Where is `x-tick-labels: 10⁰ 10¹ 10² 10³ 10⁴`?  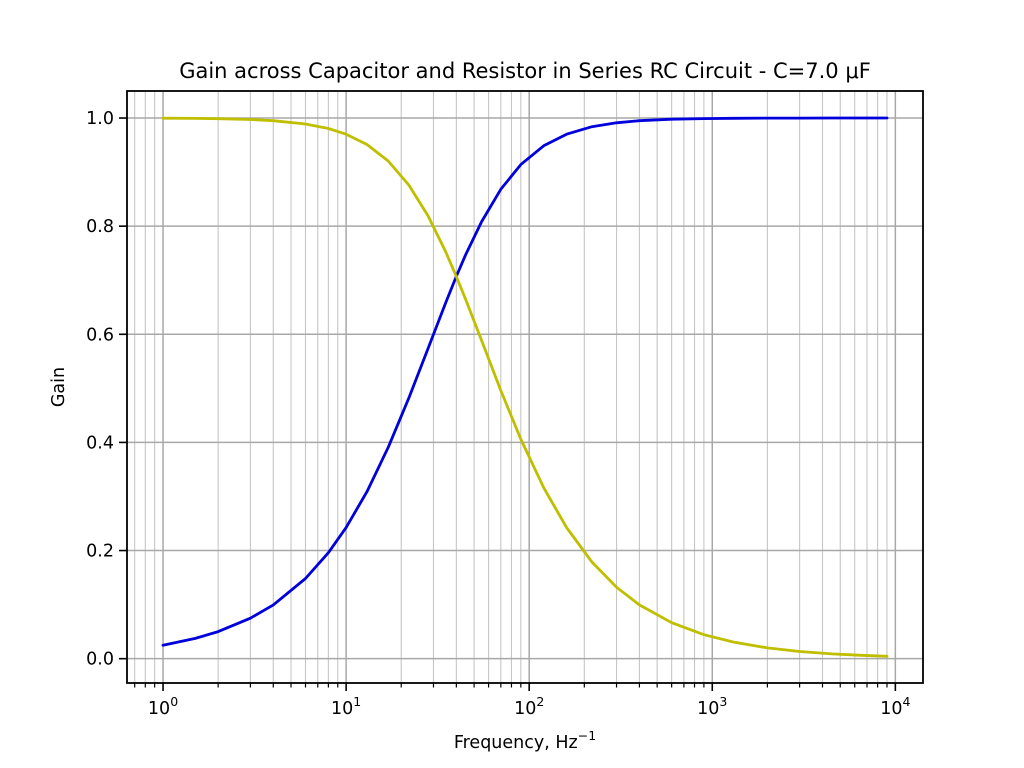
x-tick-labels: 10⁰ 10¹ 10² 10³ 10⁴ is located at coordinates (529, 706).